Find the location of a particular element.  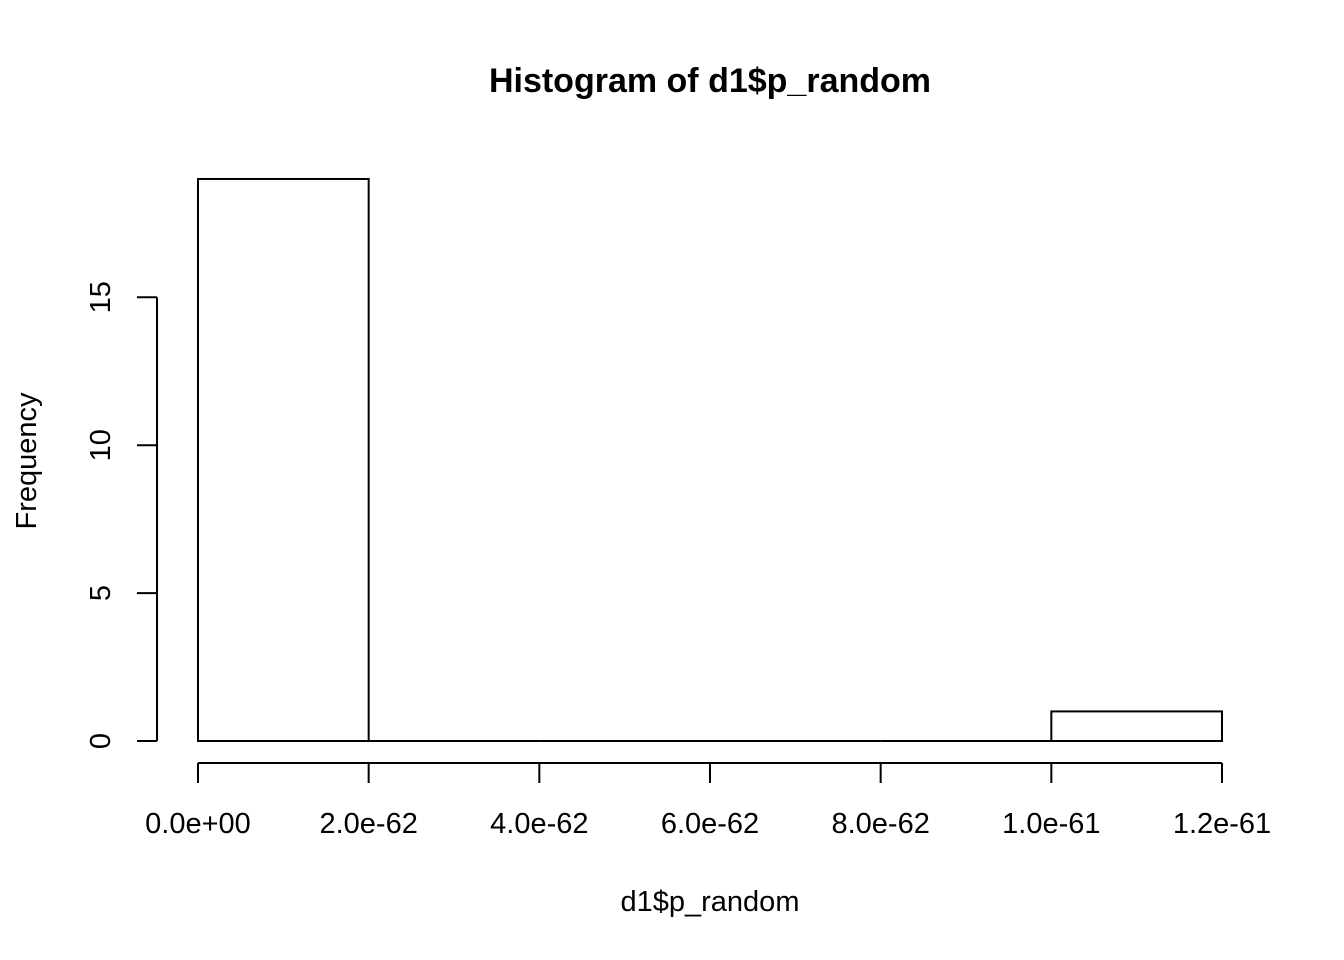

y-tick-label: 5 is located at coordinates (101, 593).